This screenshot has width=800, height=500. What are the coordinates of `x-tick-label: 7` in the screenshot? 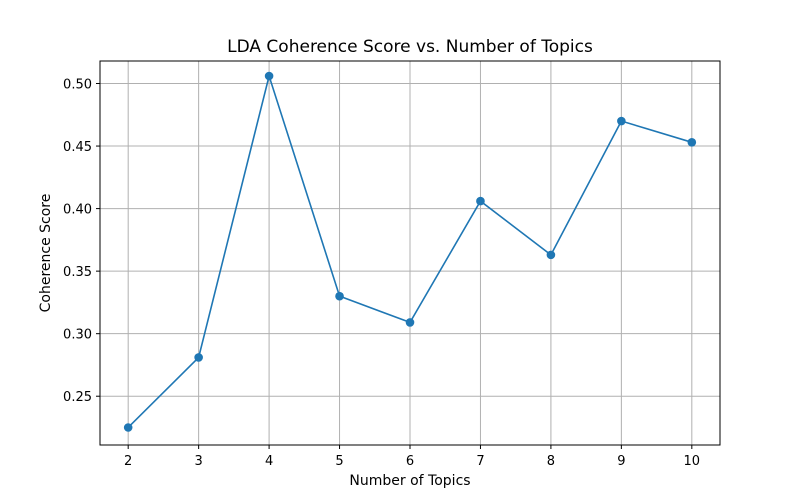 It's located at (480, 461).